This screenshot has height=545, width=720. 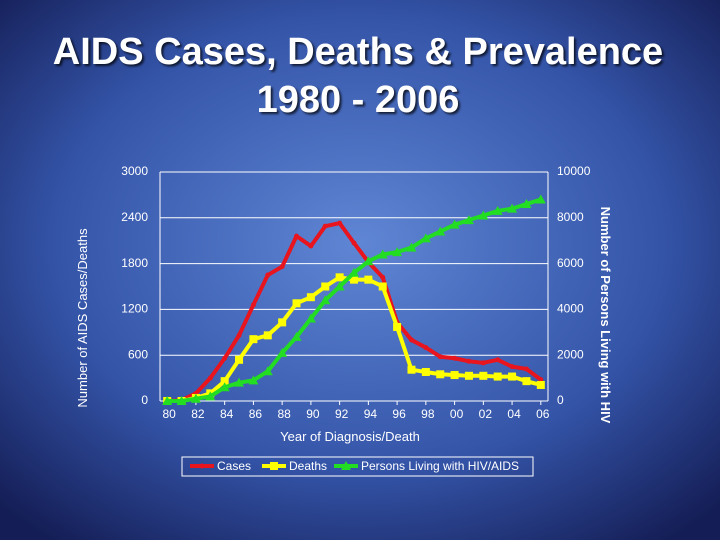 What do you see at coordinates (144, 400) in the screenshot?
I see `y-tick-label: 0` at bounding box center [144, 400].